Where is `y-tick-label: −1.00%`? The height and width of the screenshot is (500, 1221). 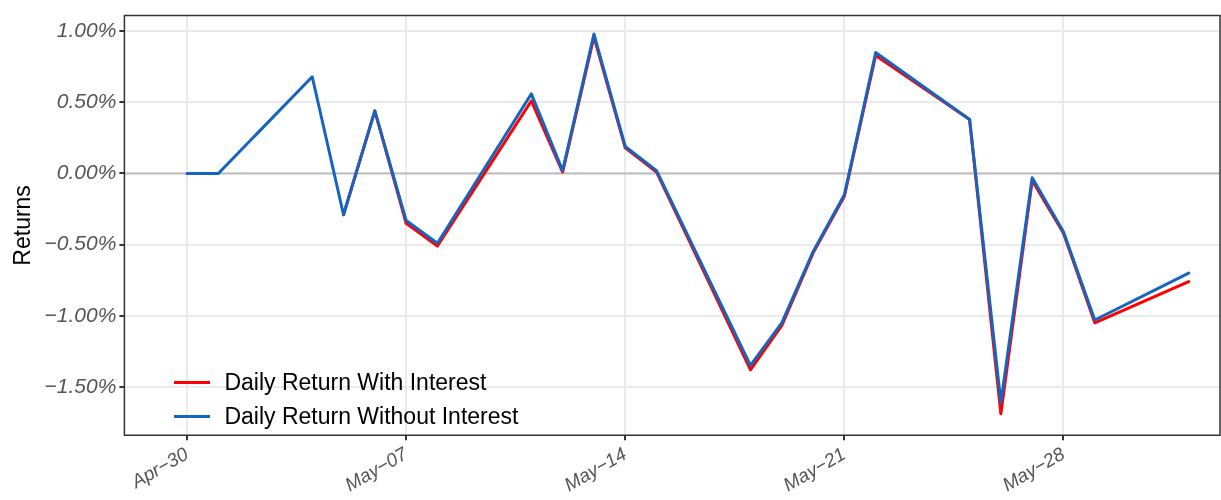 y-tick-label: −1.00% is located at coordinates (80, 314).